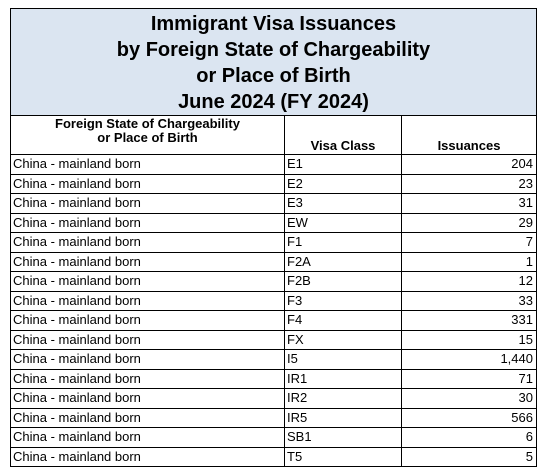 The image size is (541, 469). I want to click on cell-issuances: 12, so click(469, 281).